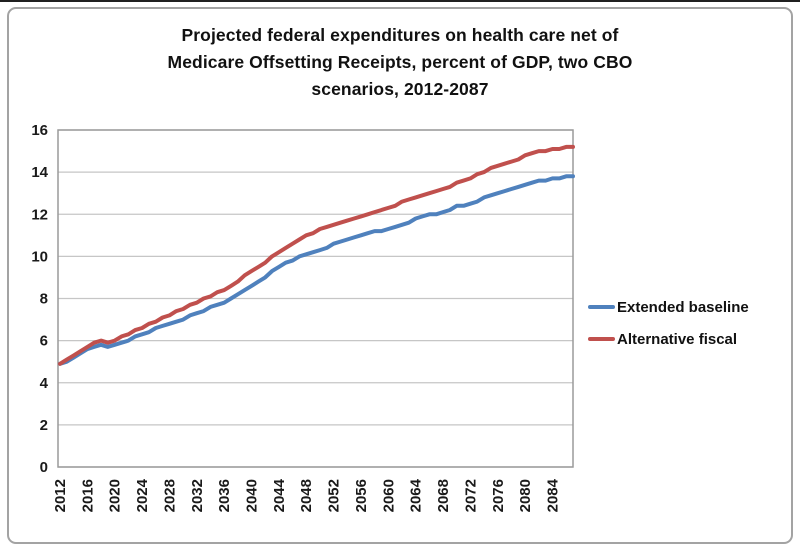 The image size is (800, 549). I want to click on x-tick-label: 2024, so click(142, 495).